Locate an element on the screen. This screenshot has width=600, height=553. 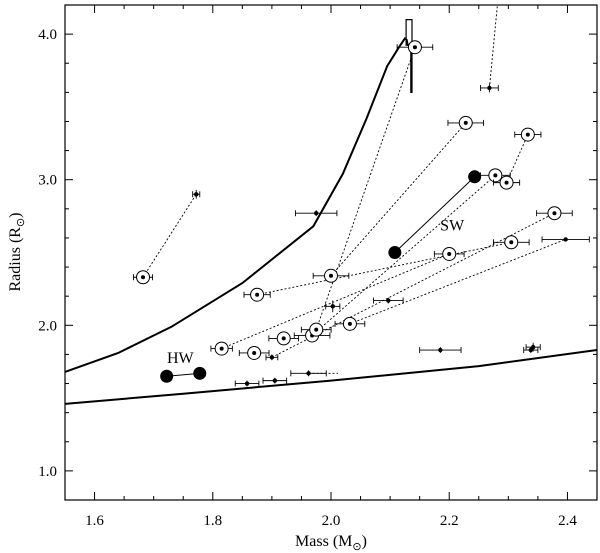
annotations: HW SW is located at coordinates (316, 292).